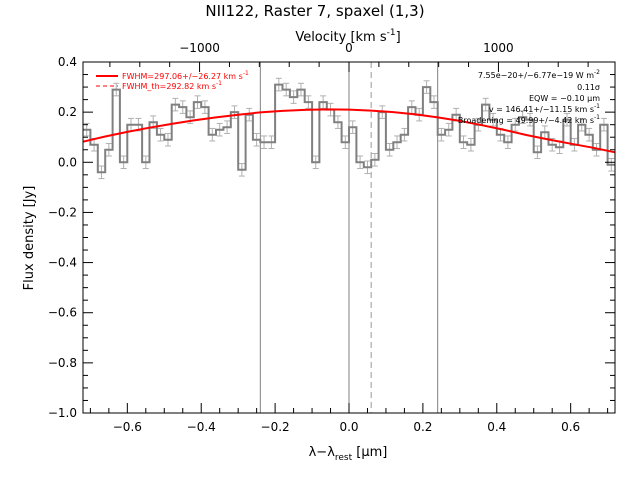 Image resolution: width=640 pixels, height=480 pixels. What do you see at coordinates (349, 48) in the screenshot?
I see `top-tick-label: 0` at bounding box center [349, 48].